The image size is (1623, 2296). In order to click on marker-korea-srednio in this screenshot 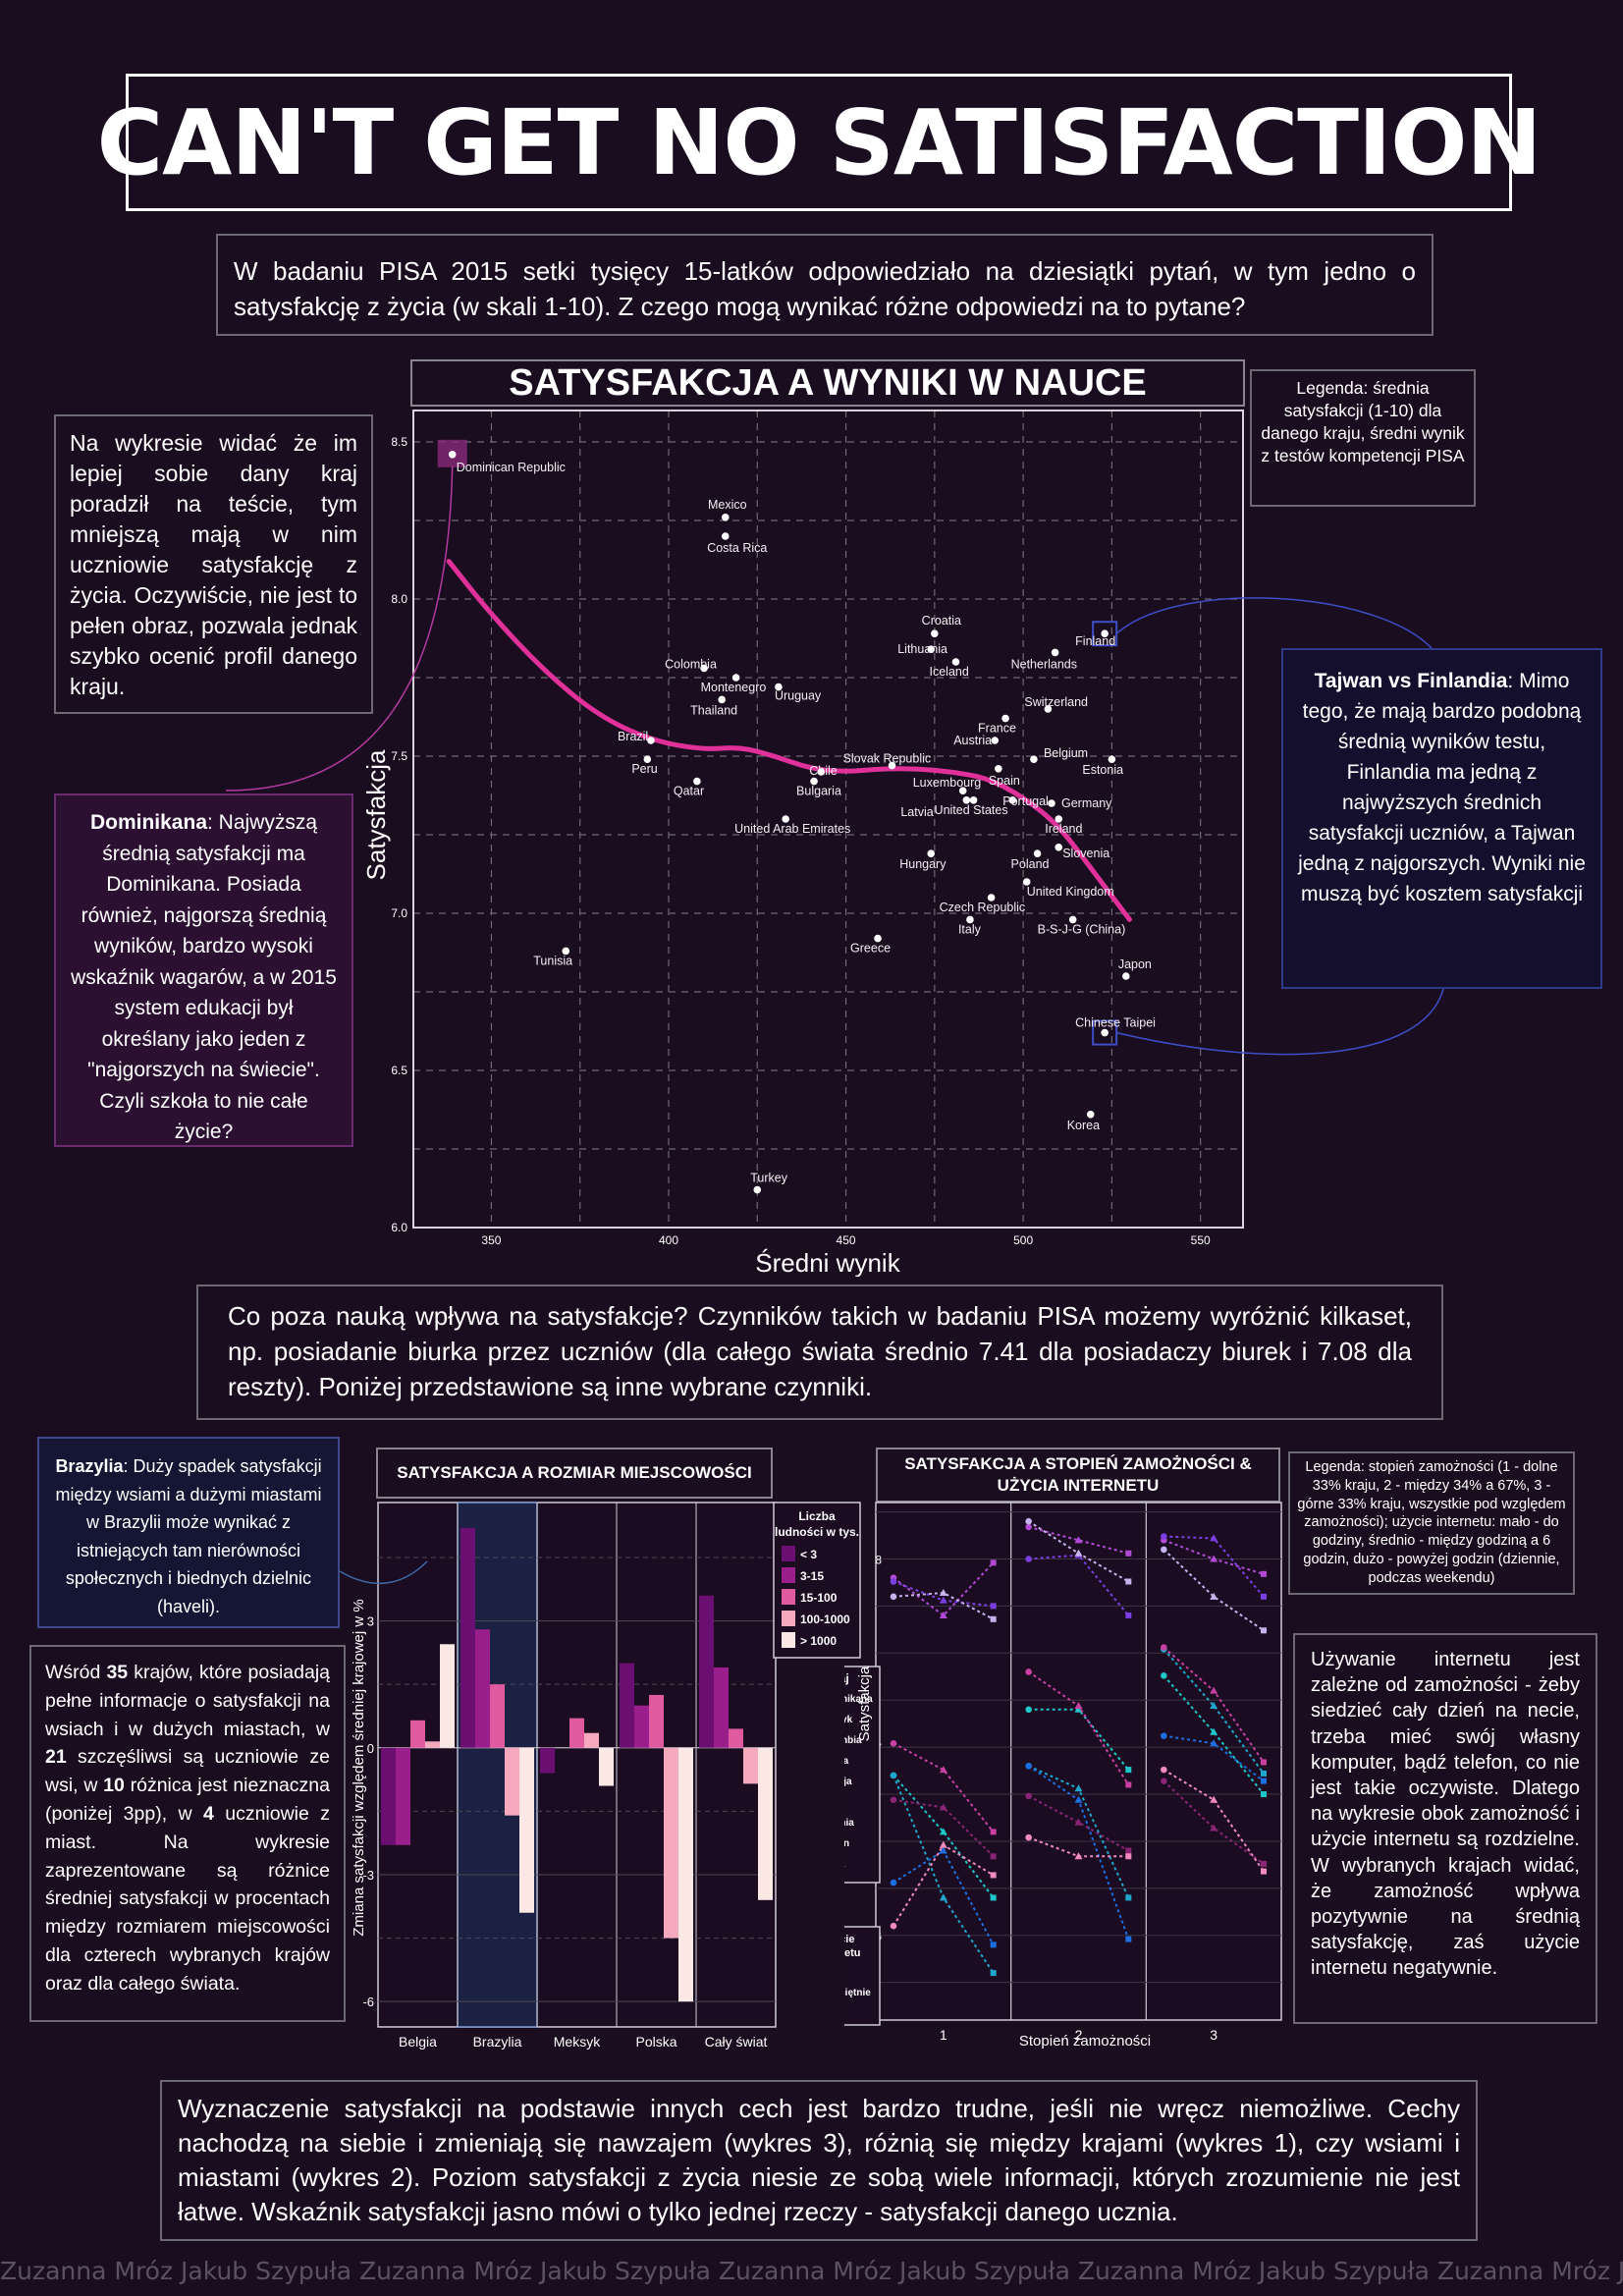, I will do `click(1078, 1856)`.